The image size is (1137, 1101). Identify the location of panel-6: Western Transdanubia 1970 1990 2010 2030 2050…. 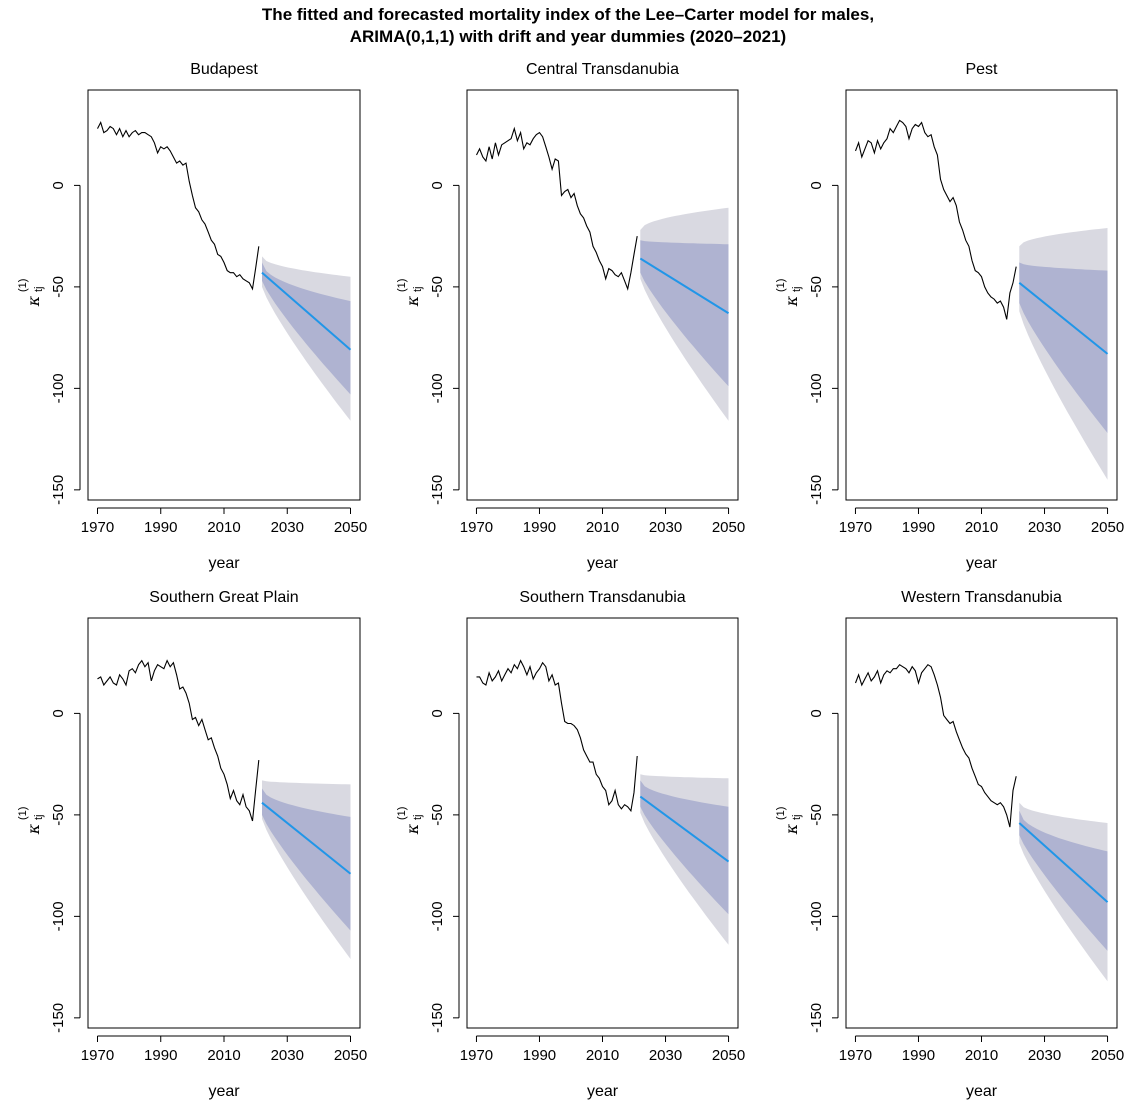
(949, 844).